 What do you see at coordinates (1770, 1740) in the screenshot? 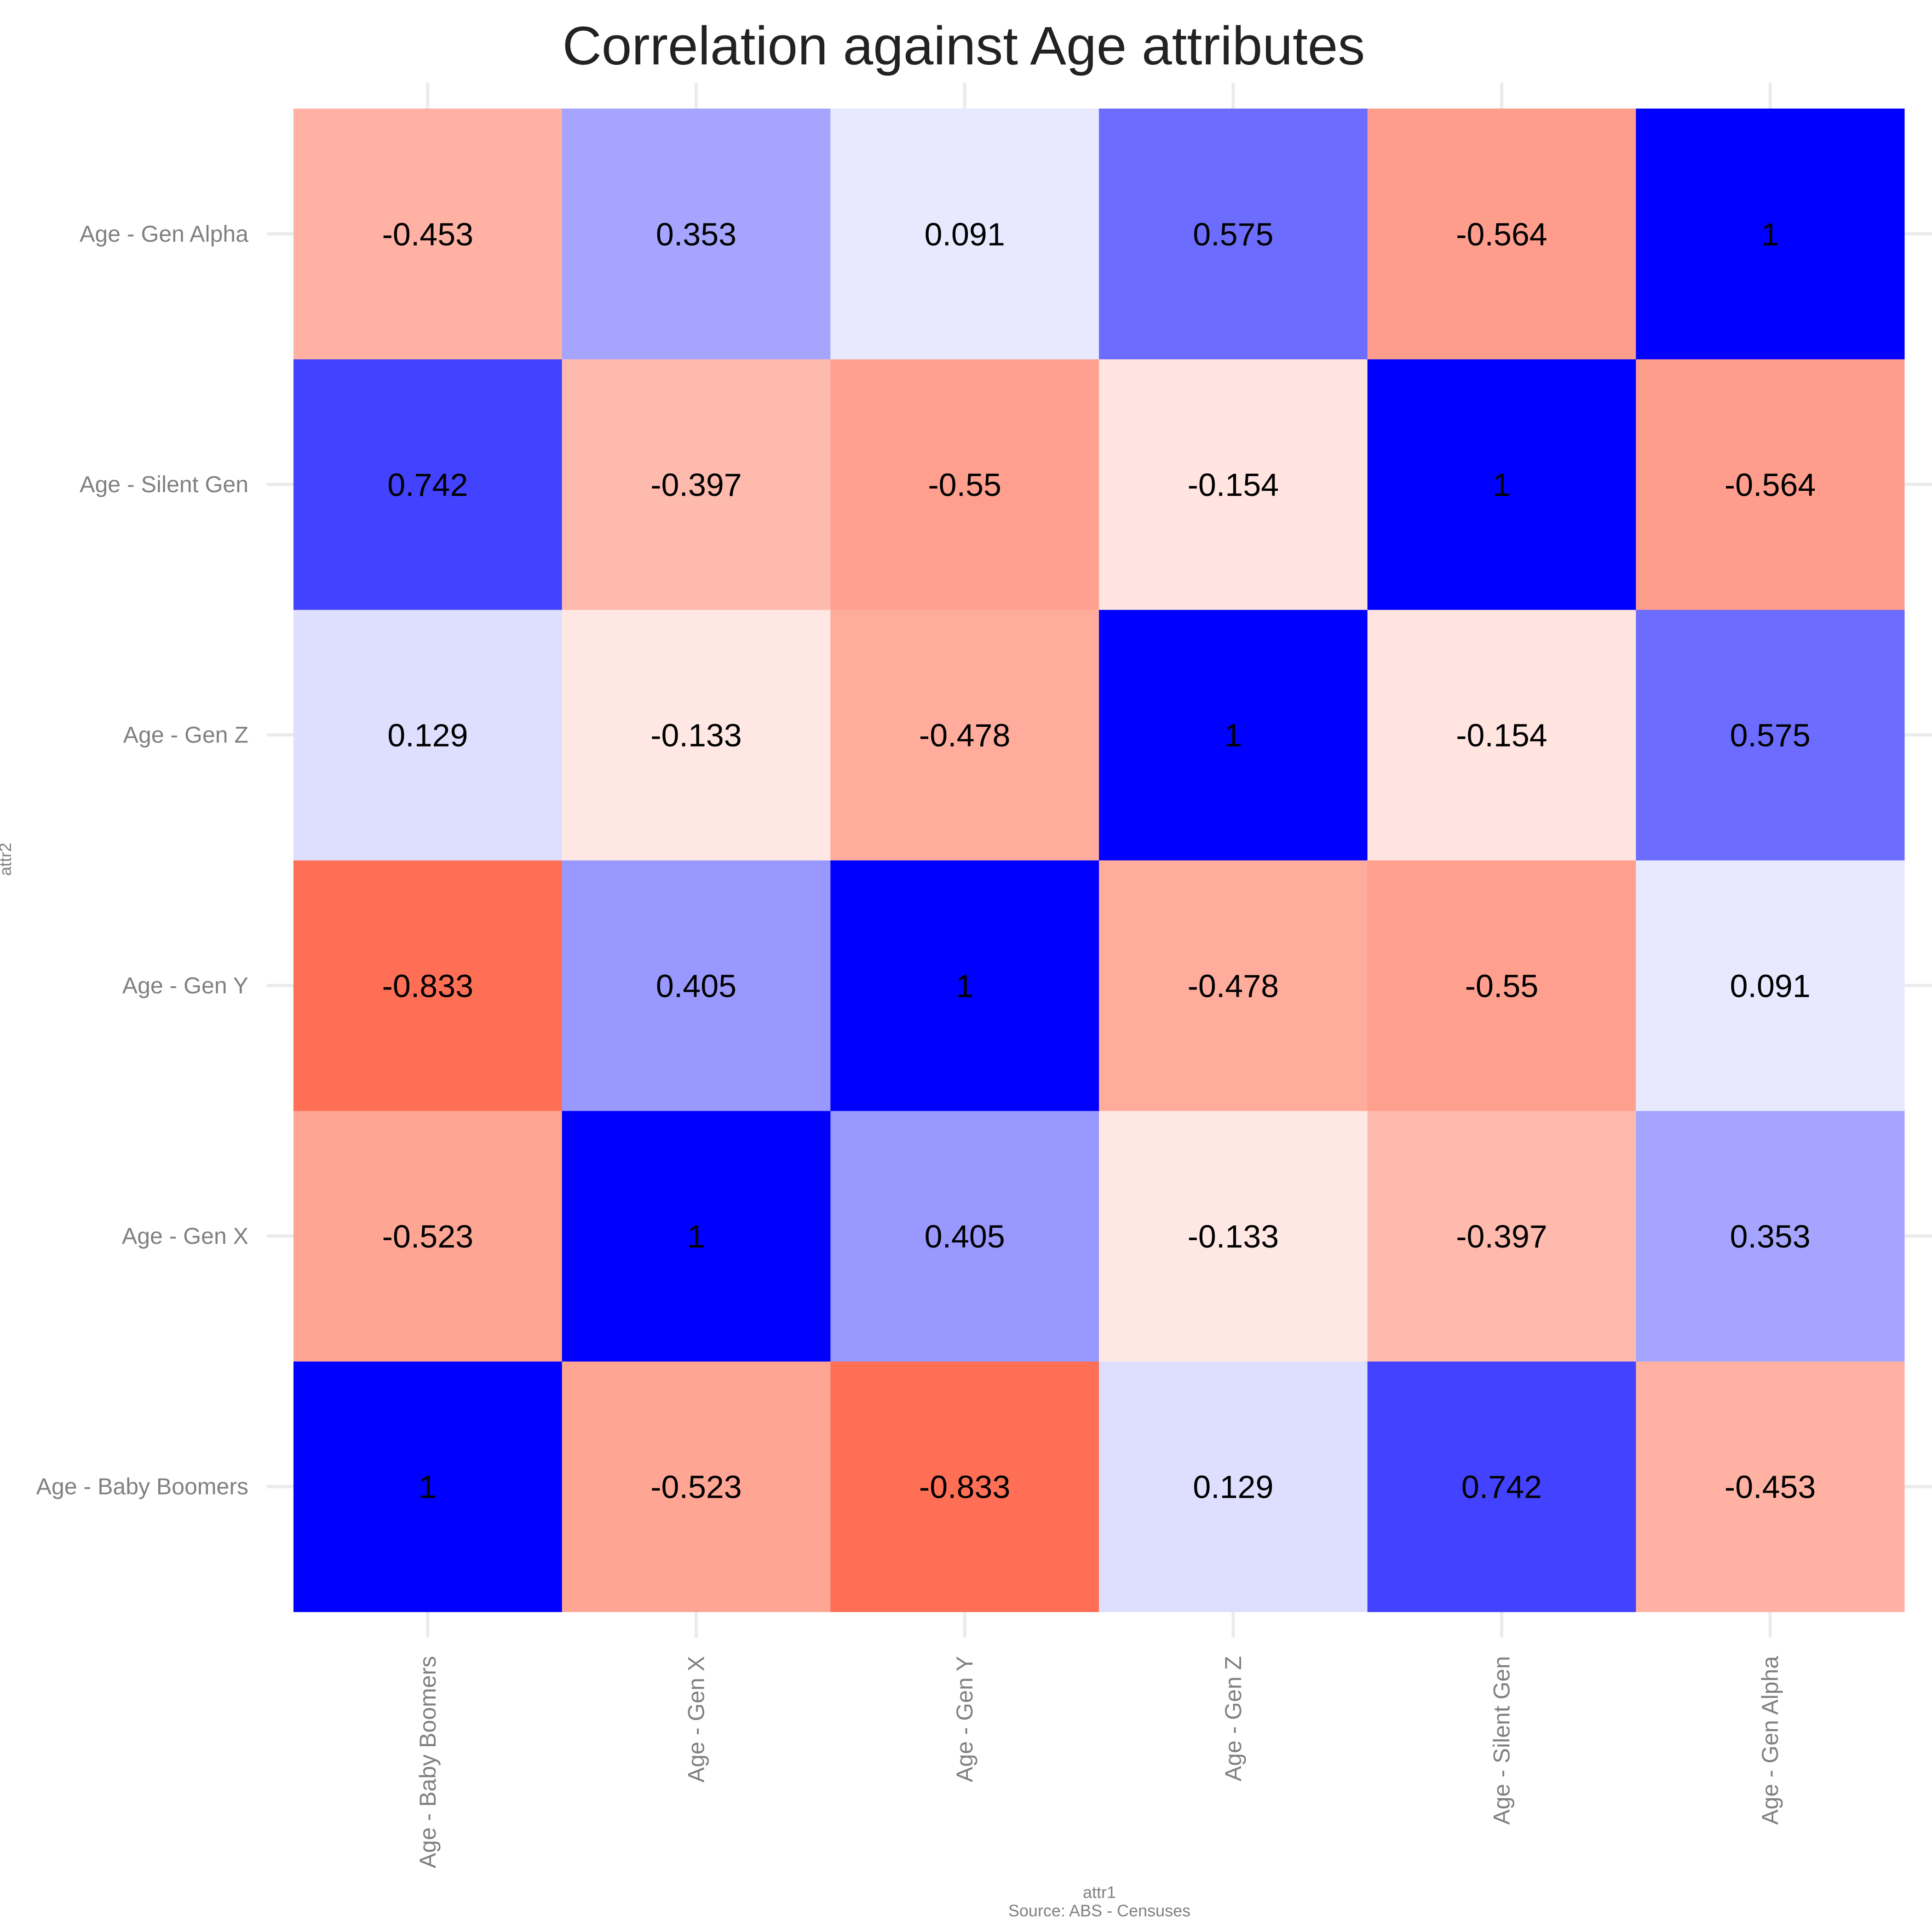
I see `x-tick-label: Age - Gen Alpha` at bounding box center [1770, 1740].